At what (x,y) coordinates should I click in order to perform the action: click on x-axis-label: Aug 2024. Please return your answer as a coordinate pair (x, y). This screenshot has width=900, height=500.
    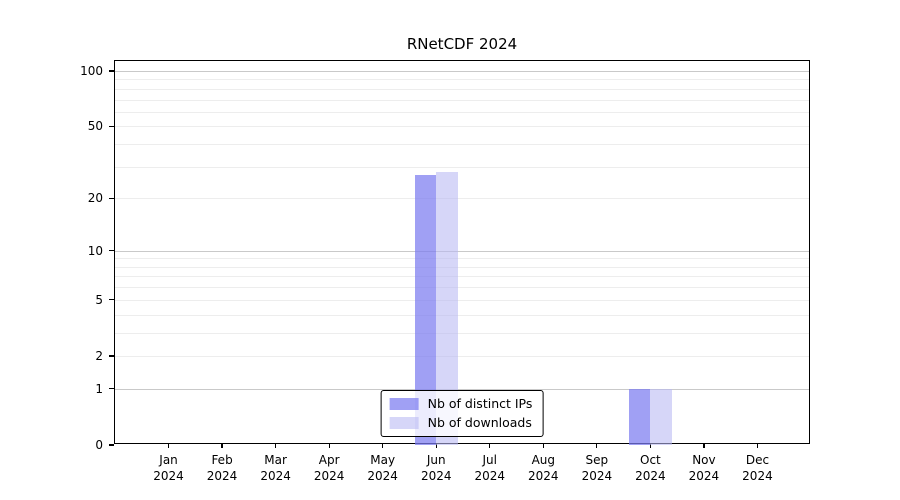
    Looking at the image, I should click on (543, 468).